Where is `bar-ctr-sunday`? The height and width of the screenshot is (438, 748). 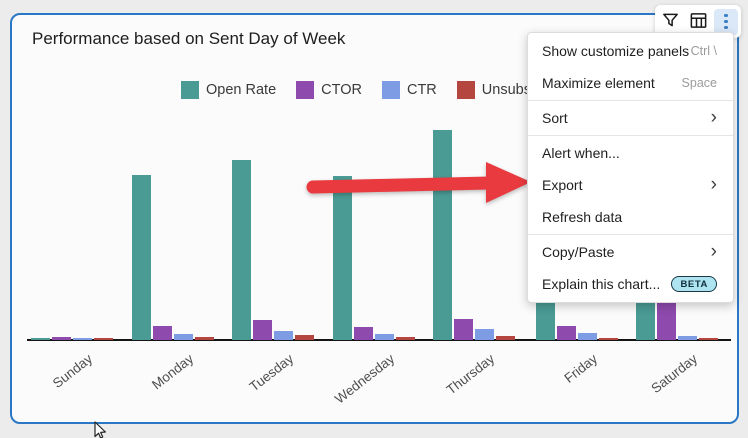
bar-ctr-sunday is located at coordinates (82, 339).